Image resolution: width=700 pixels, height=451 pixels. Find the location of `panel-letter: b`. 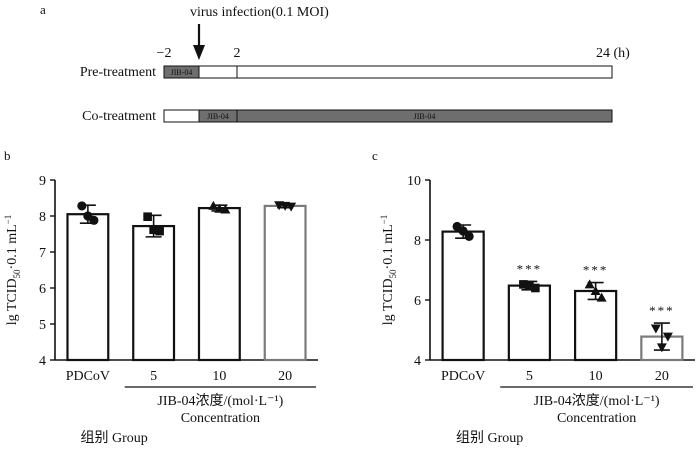

panel-letter: b is located at coordinates (7, 155).